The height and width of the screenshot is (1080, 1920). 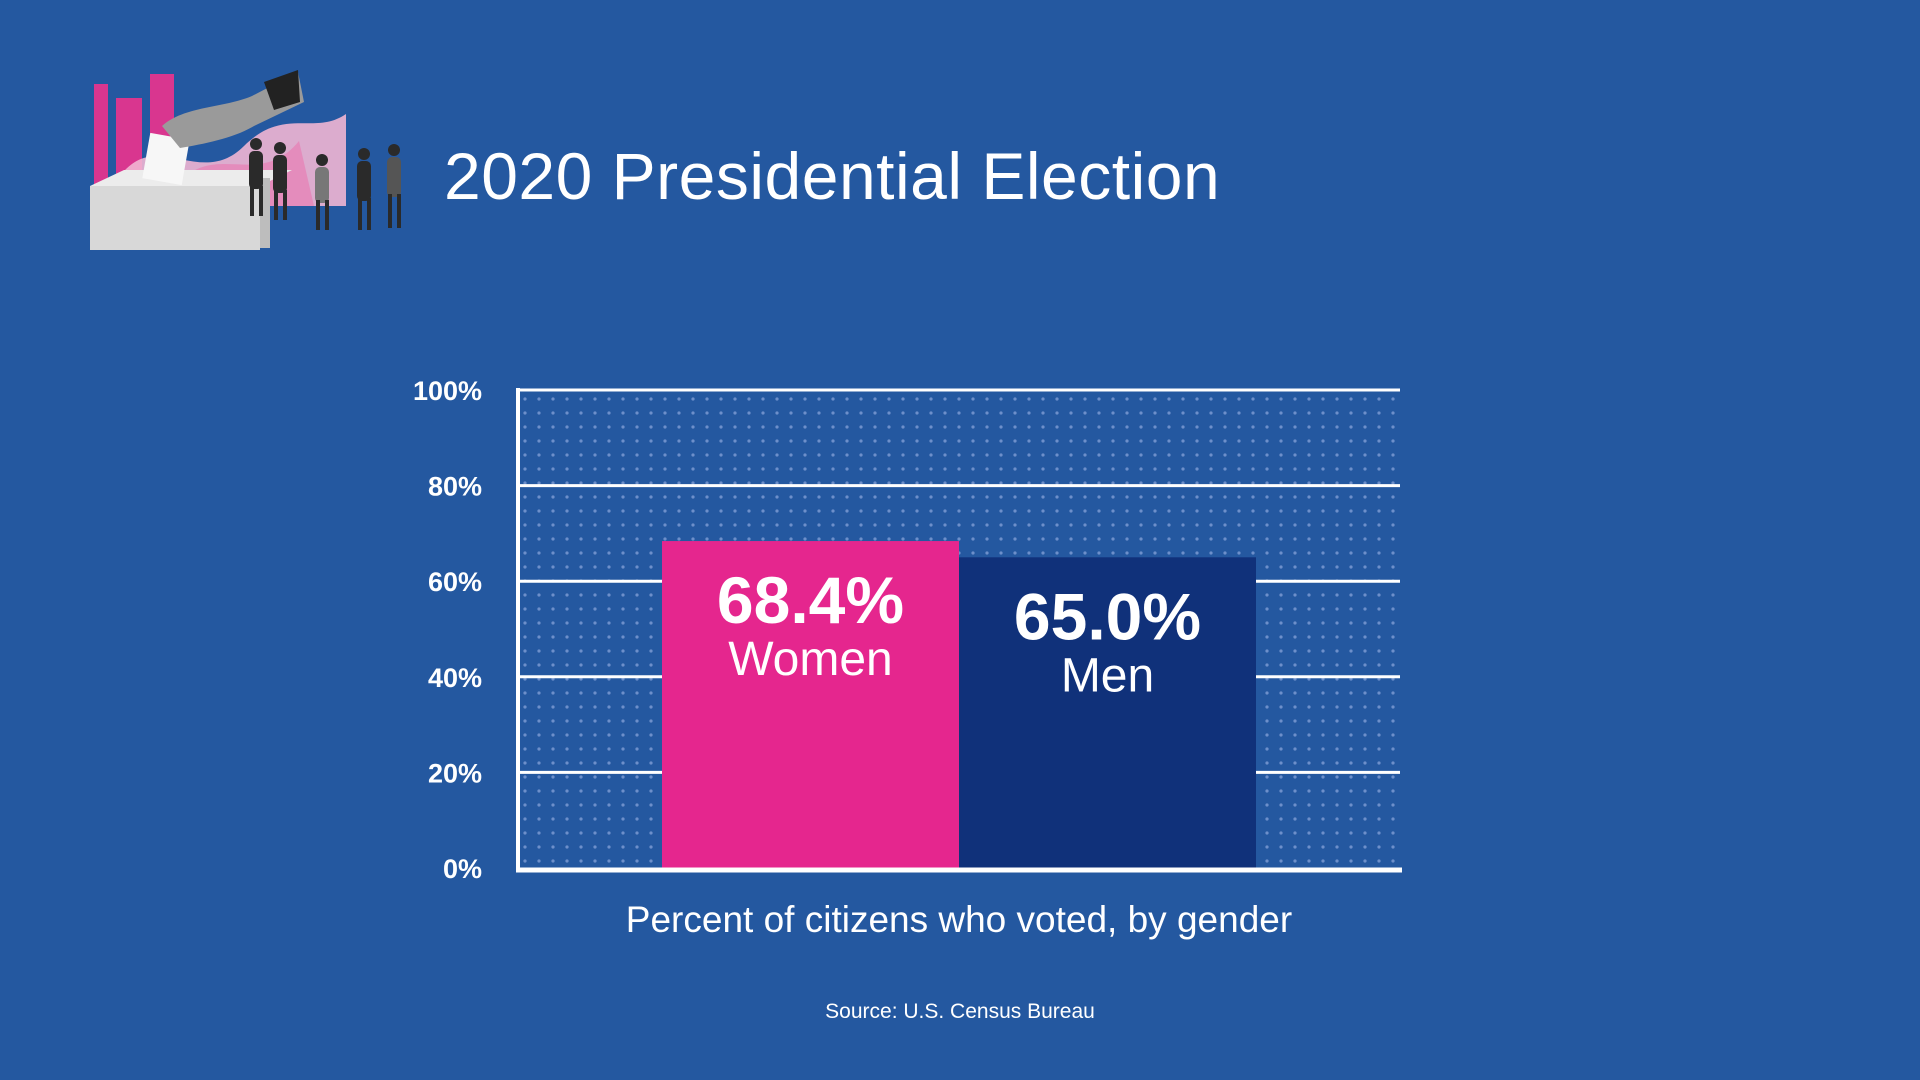 What do you see at coordinates (810, 600) in the screenshot?
I see `data-label-value: 68.4%` at bounding box center [810, 600].